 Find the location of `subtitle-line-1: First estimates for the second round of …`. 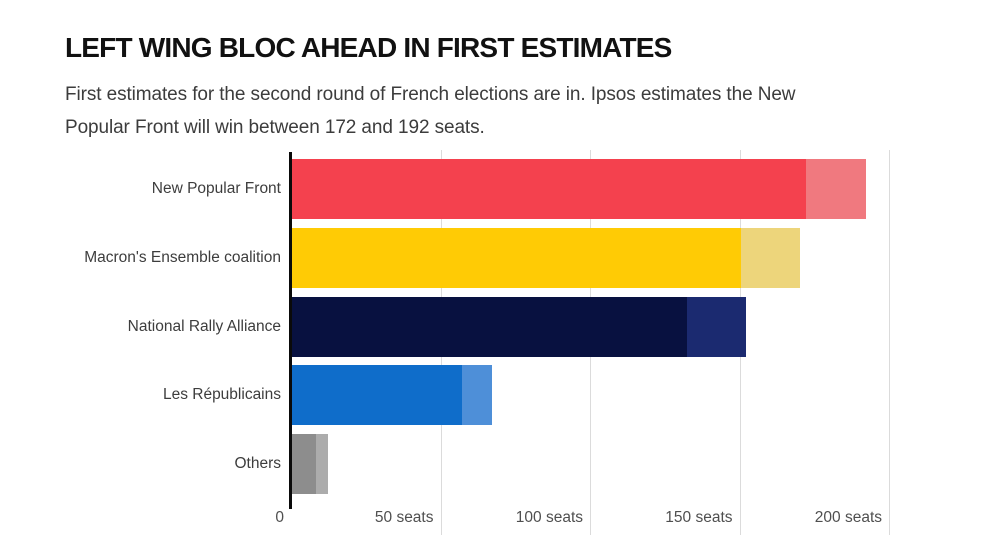

subtitle-line-1: First estimates for the second round of … is located at coordinates (430, 94).